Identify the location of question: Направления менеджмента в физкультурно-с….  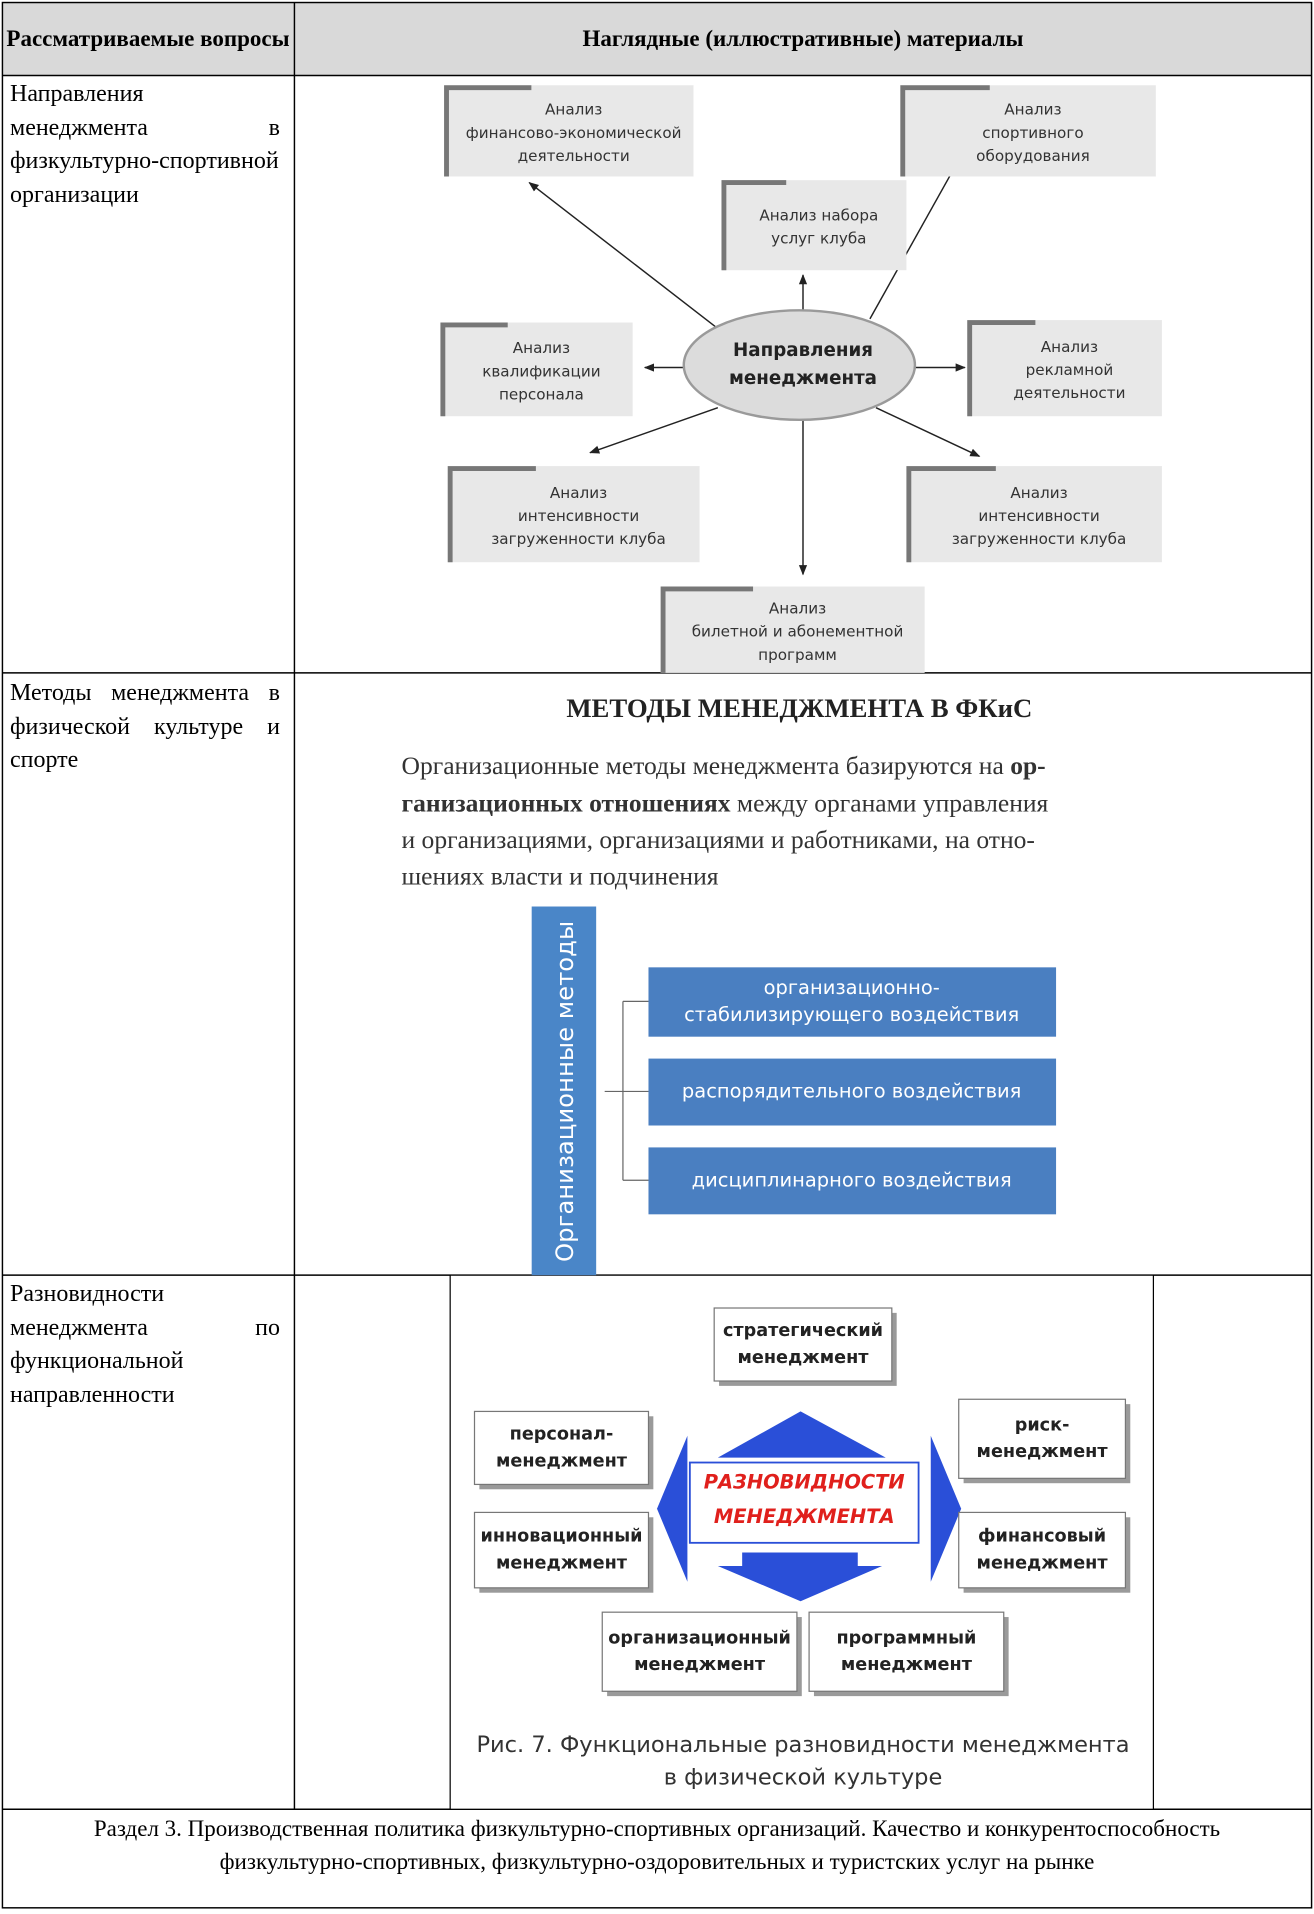
(145, 145).